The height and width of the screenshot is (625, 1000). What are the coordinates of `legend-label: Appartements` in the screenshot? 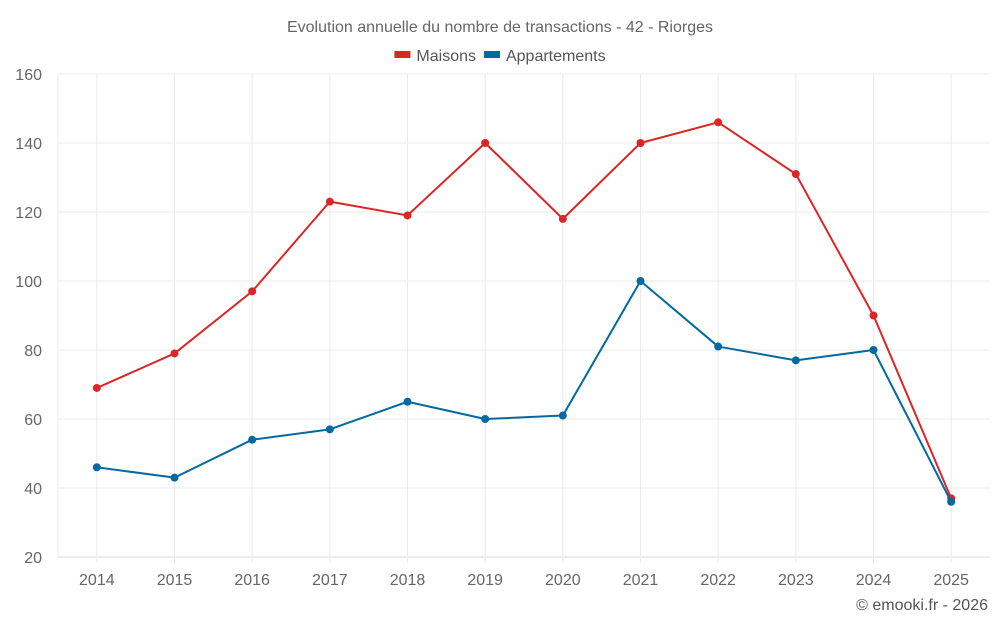 It's located at (556, 56).